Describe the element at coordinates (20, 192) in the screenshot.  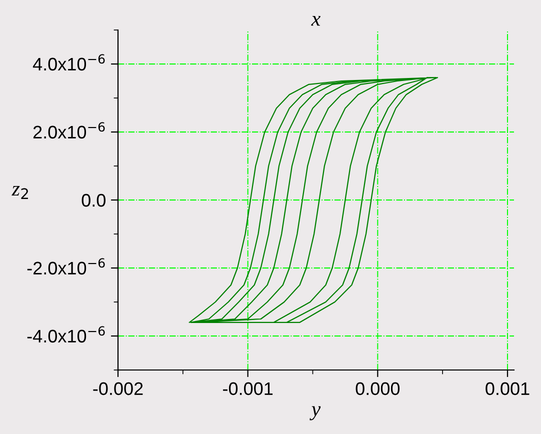
I see `y-axis-title: z$_{2}$` at that location.